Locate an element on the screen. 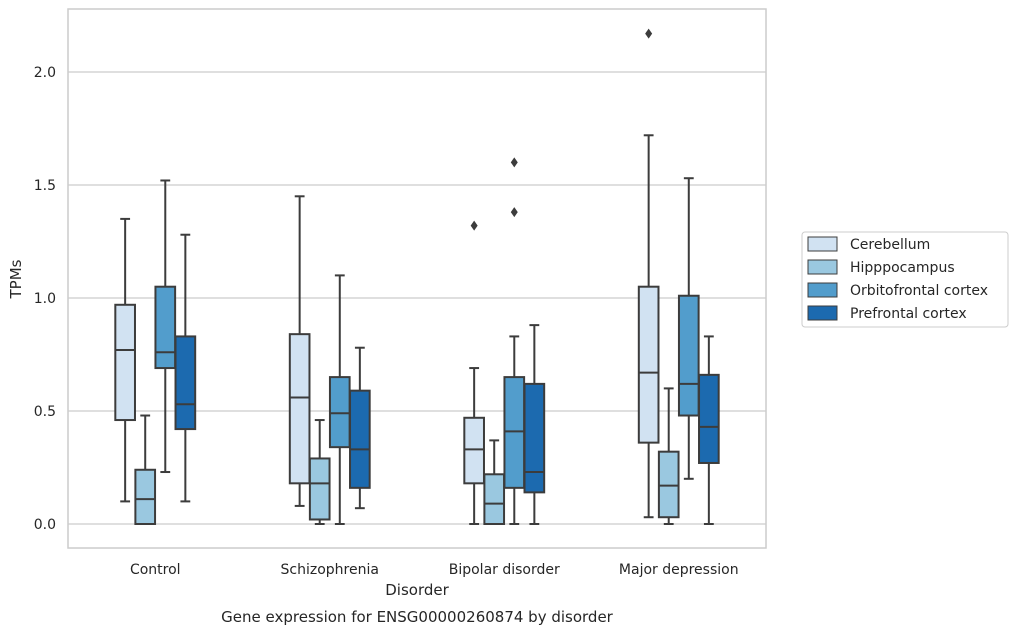  x-tick-label: Major depression is located at coordinates (679, 570).